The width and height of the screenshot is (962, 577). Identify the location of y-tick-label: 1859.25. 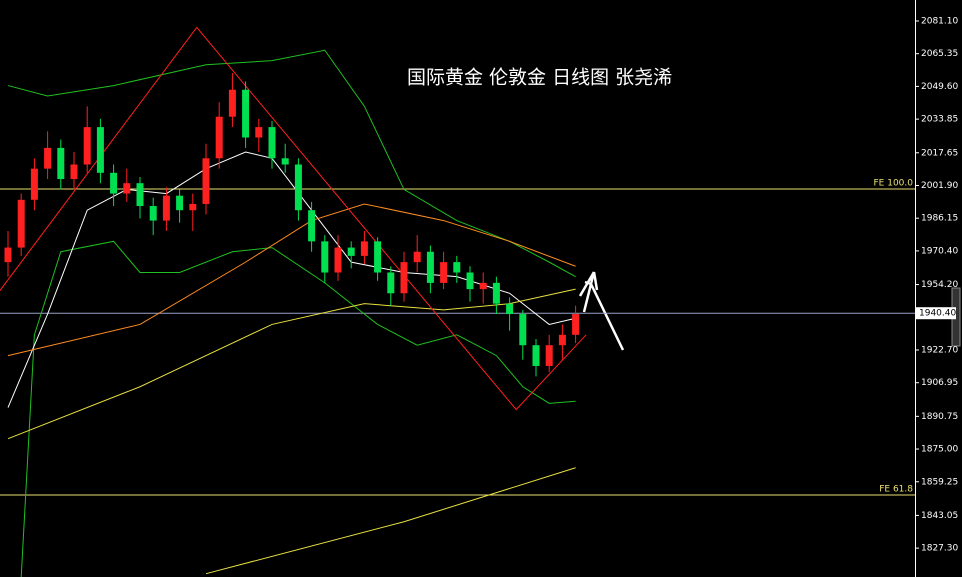
(939, 482).